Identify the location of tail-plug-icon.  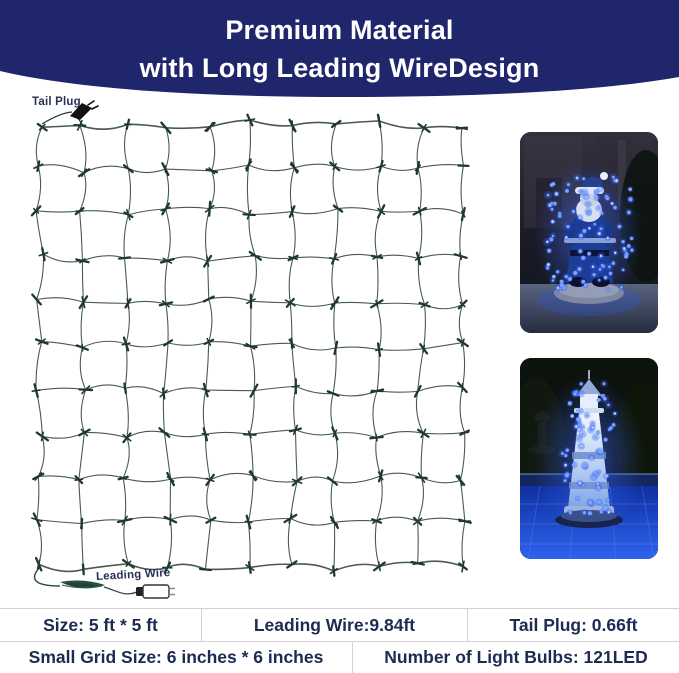
(70, 114).